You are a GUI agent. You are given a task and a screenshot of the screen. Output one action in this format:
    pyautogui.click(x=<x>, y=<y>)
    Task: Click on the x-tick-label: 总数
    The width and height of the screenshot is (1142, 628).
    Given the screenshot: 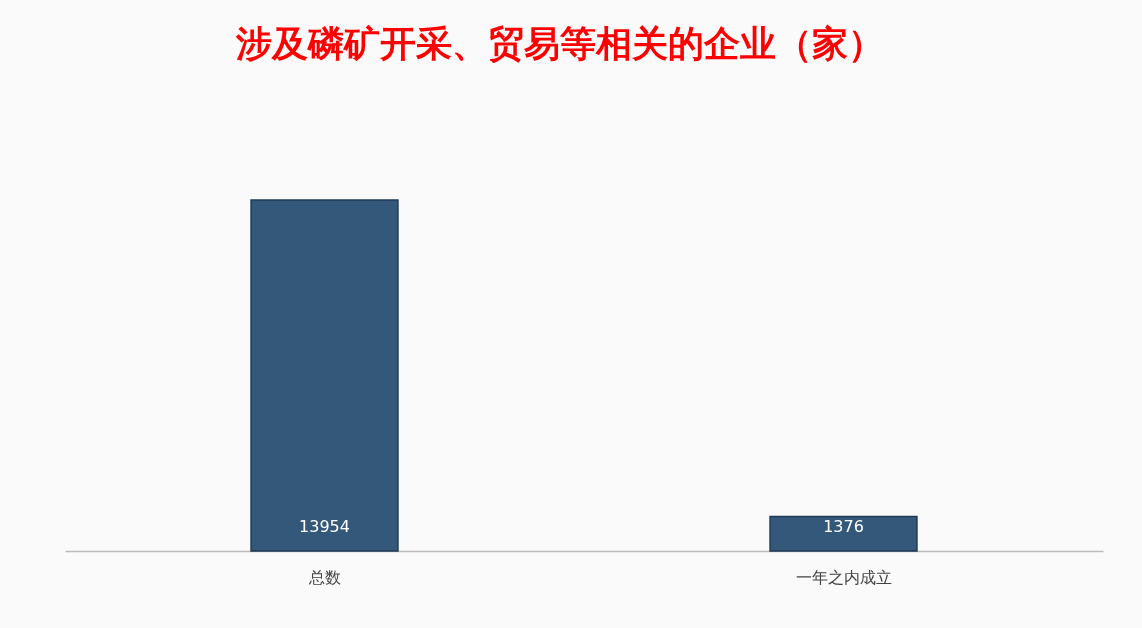 What is the action you would take?
    pyautogui.click(x=324, y=577)
    